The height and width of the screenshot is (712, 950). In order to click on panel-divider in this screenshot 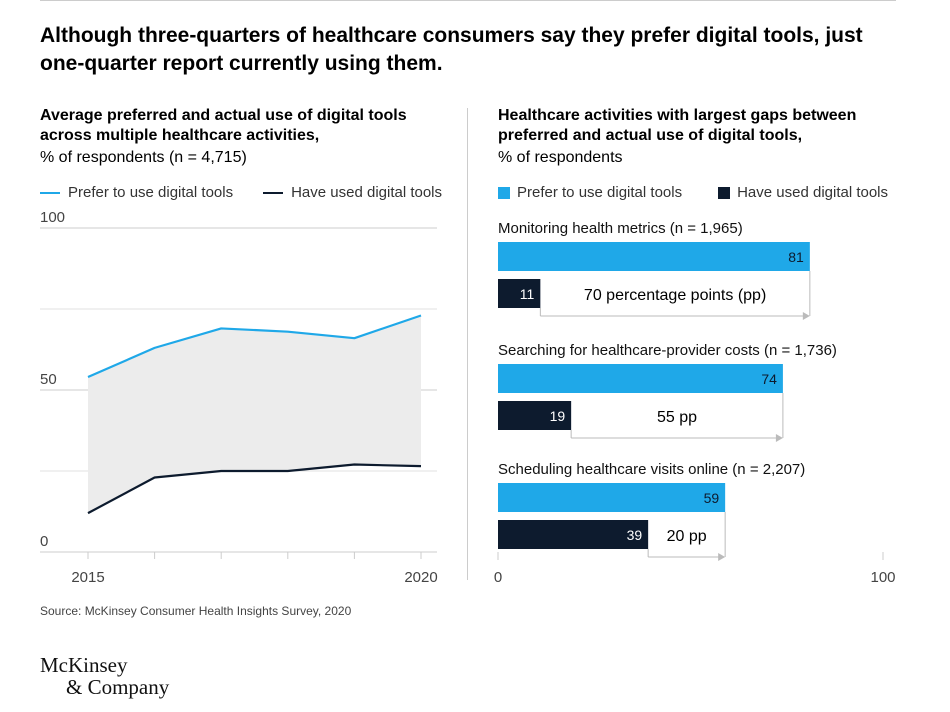, I will do `click(467, 344)`.